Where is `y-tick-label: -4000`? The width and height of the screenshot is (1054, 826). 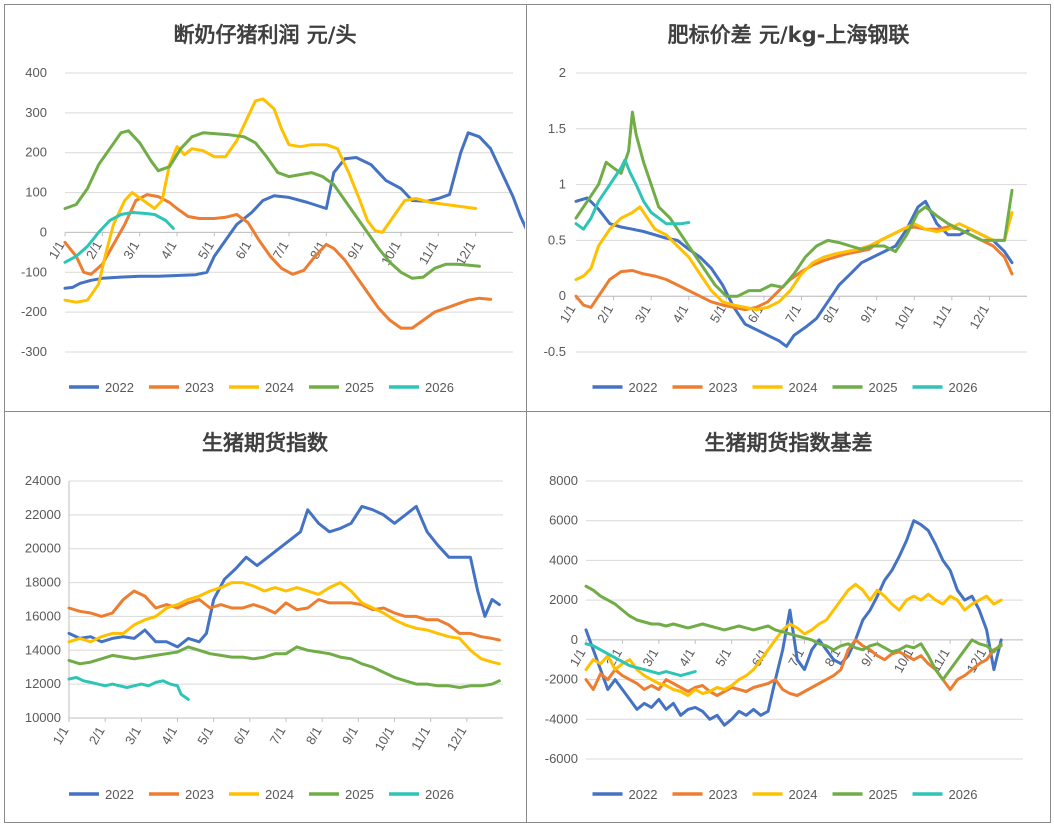
y-tick-label: -4000 is located at coordinates (561, 718).